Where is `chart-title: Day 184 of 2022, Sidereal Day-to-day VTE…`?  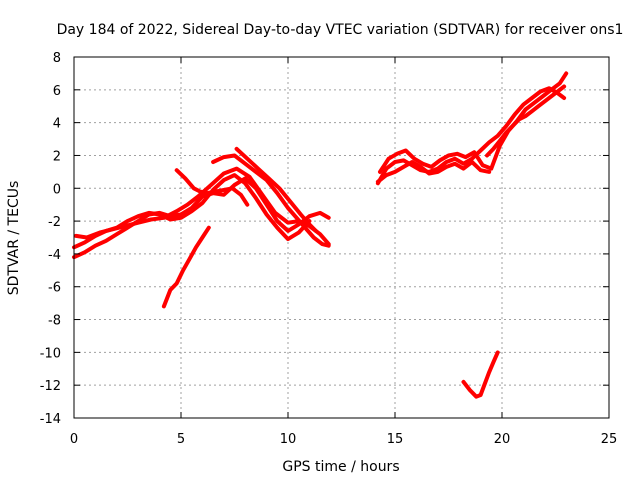
chart-title: Day 184 of 2022, Sidereal Day-to-day VTE… is located at coordinates (340, 30).